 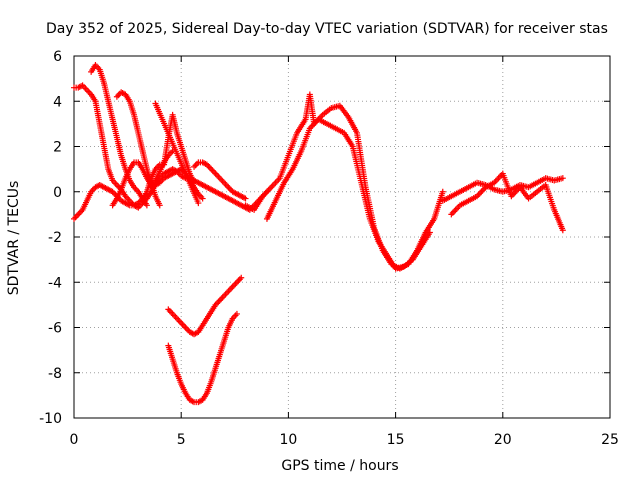 I want to click on y-tick-label: 6, so click(x=57, y=57).